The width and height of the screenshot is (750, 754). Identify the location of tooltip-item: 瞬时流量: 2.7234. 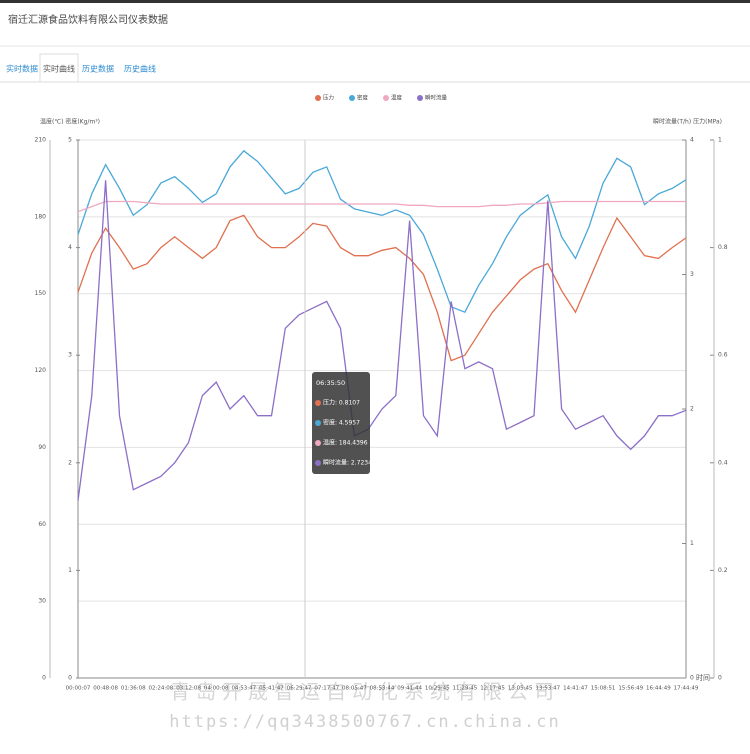
(347, 463).